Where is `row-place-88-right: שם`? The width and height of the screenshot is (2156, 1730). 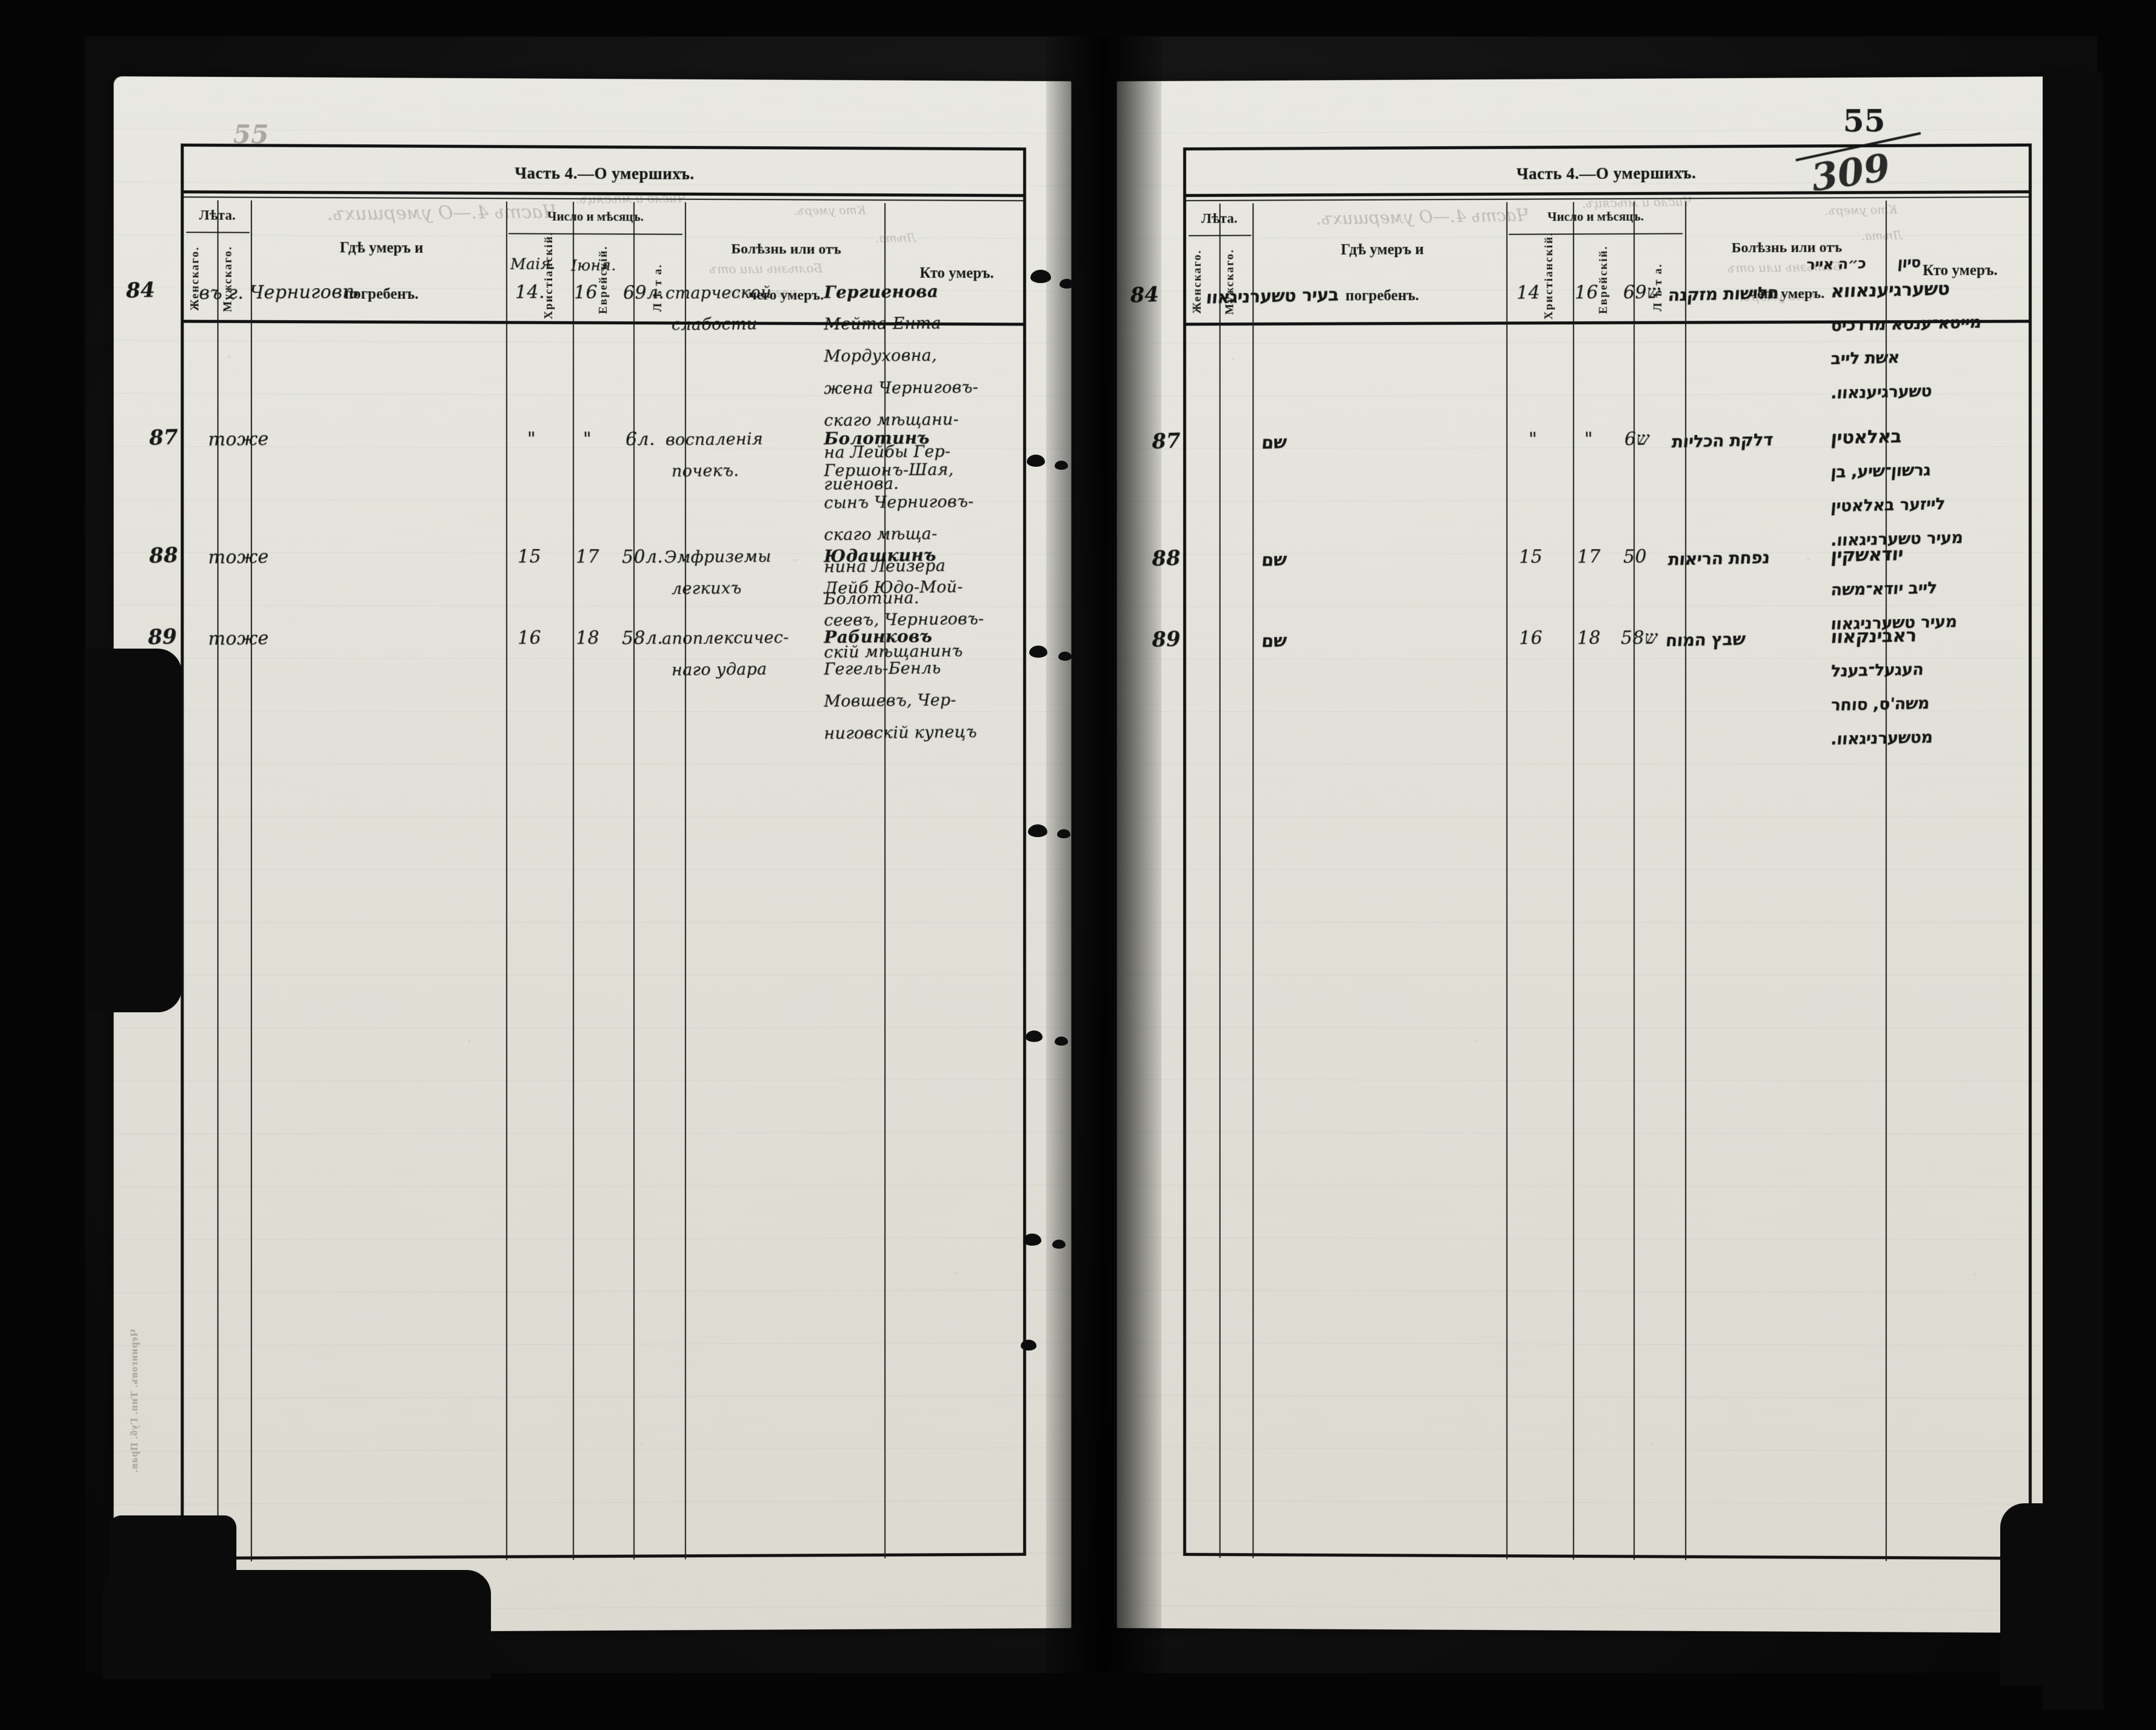
row-place-88-right: שם is located at coordinates (1273, 559).